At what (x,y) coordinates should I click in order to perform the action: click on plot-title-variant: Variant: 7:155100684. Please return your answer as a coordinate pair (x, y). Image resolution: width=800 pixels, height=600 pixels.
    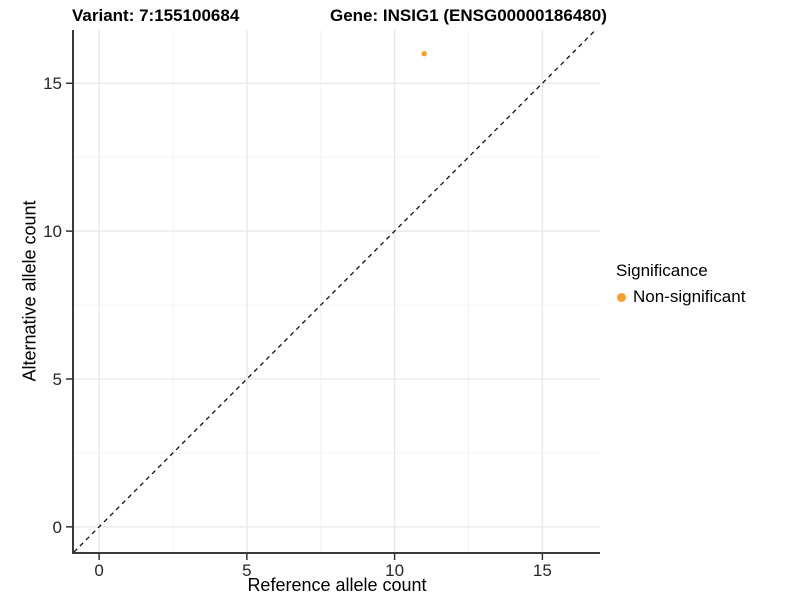
    Looking at the image, I should click on (156, 15).